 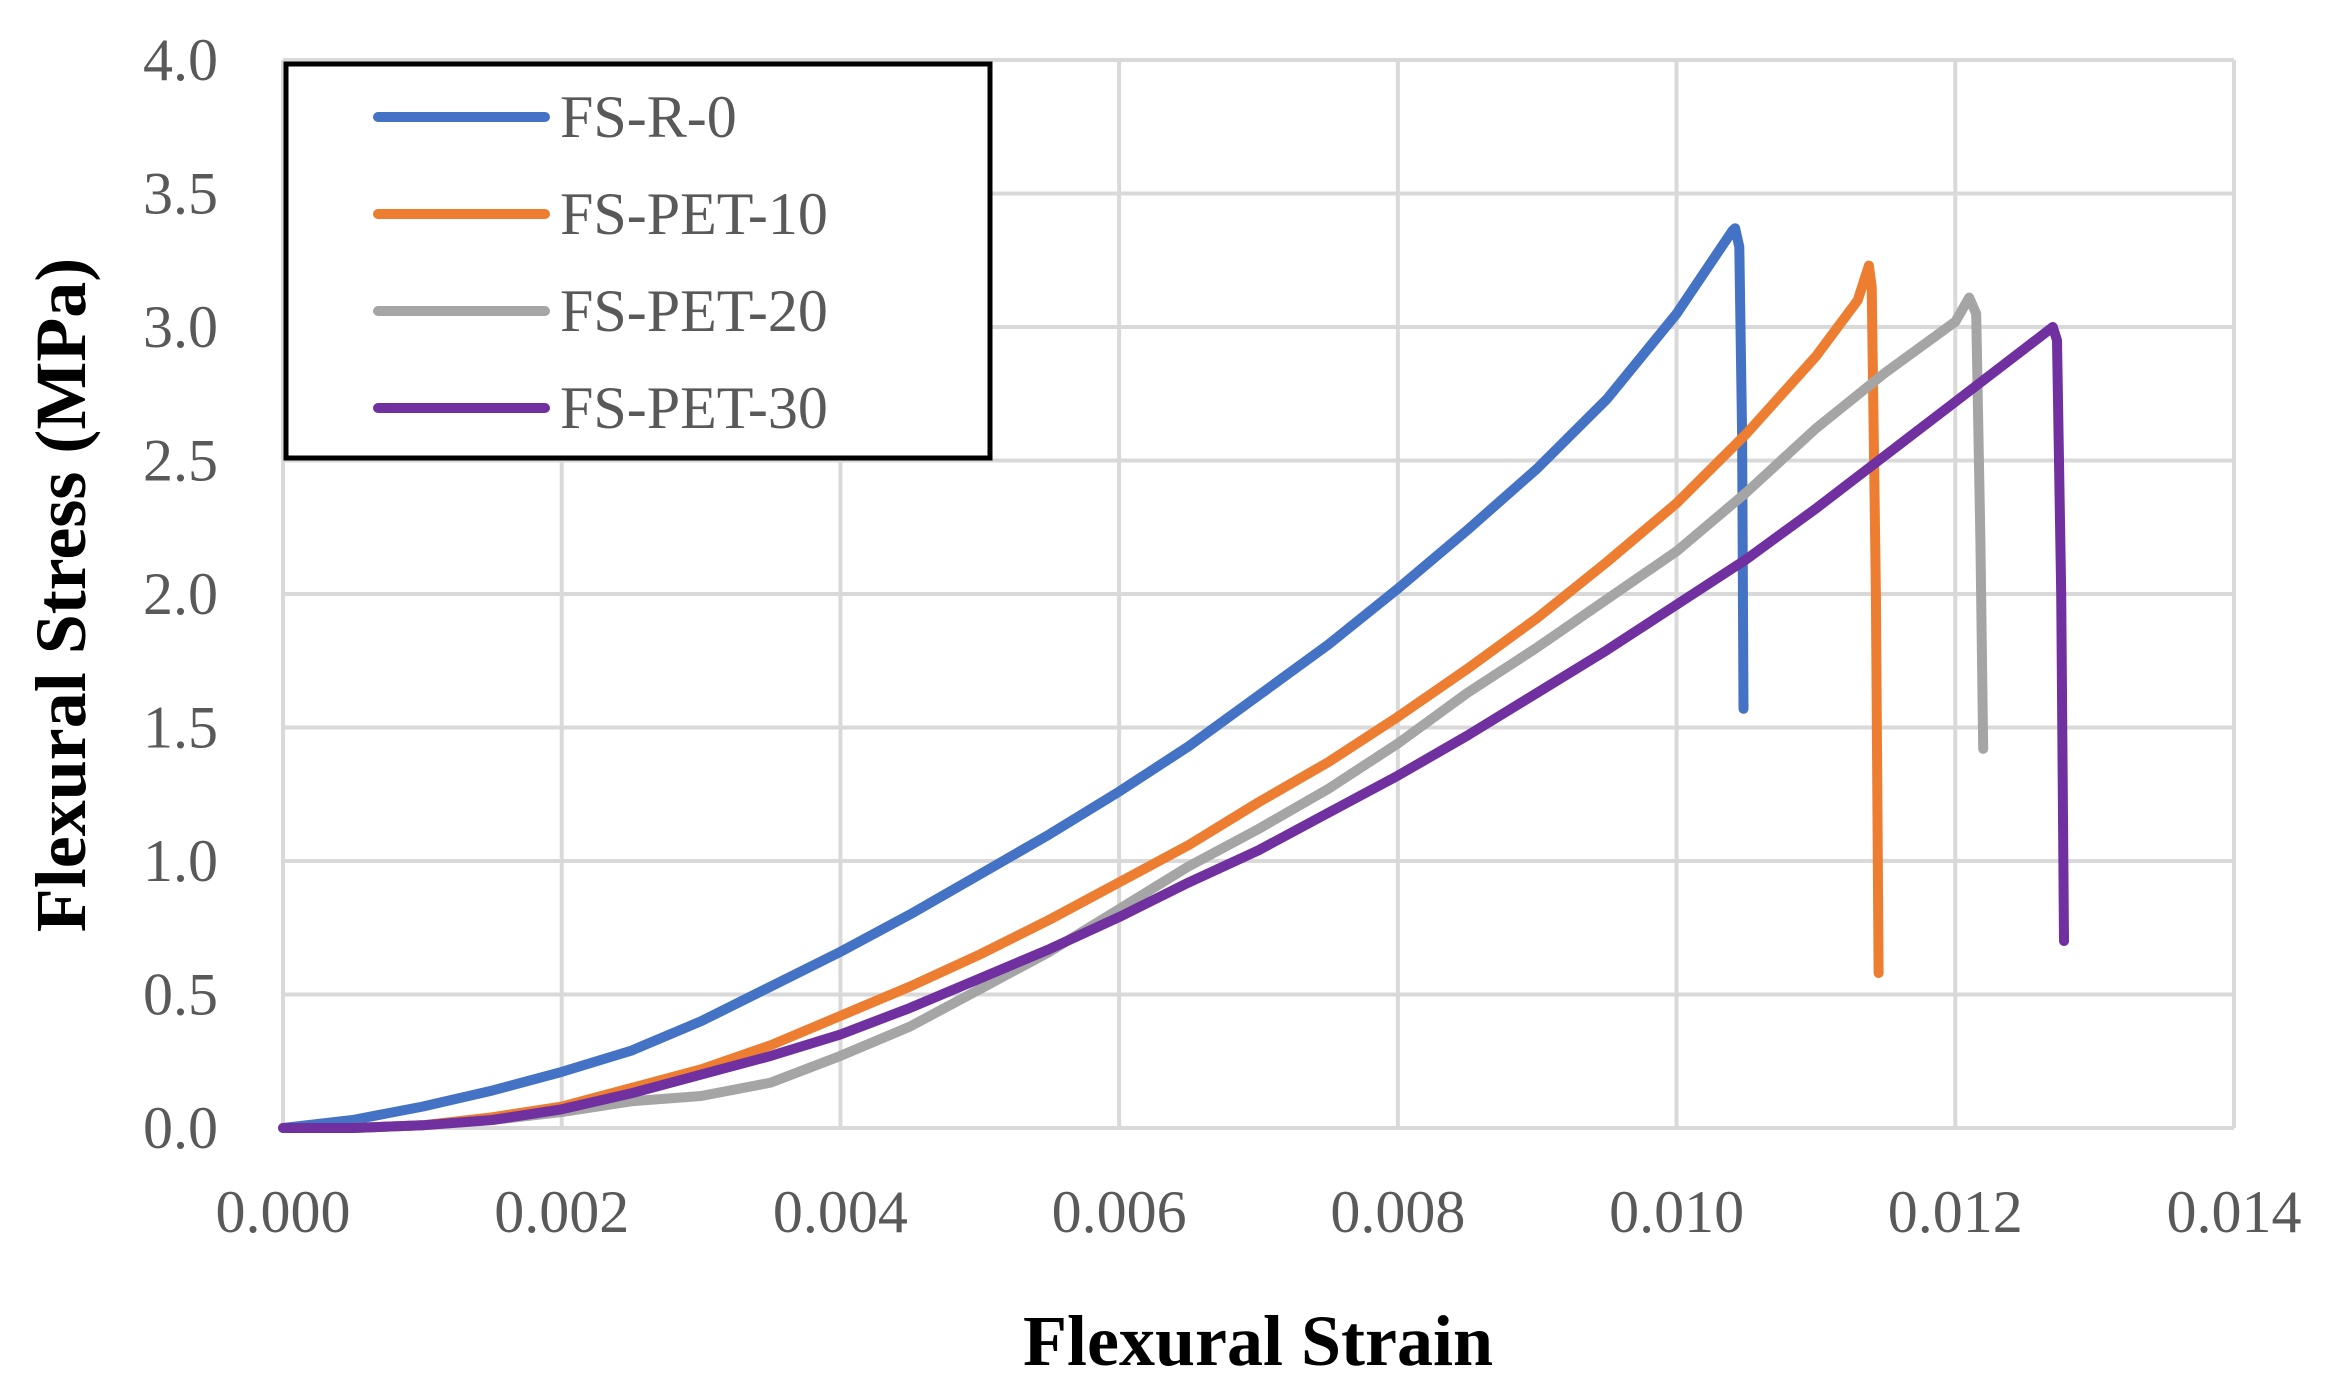 What do you see at coordinates (180, 861) in the screenshot?
I see `y-tick-label: 1.0` at bounding box center [180, 861].